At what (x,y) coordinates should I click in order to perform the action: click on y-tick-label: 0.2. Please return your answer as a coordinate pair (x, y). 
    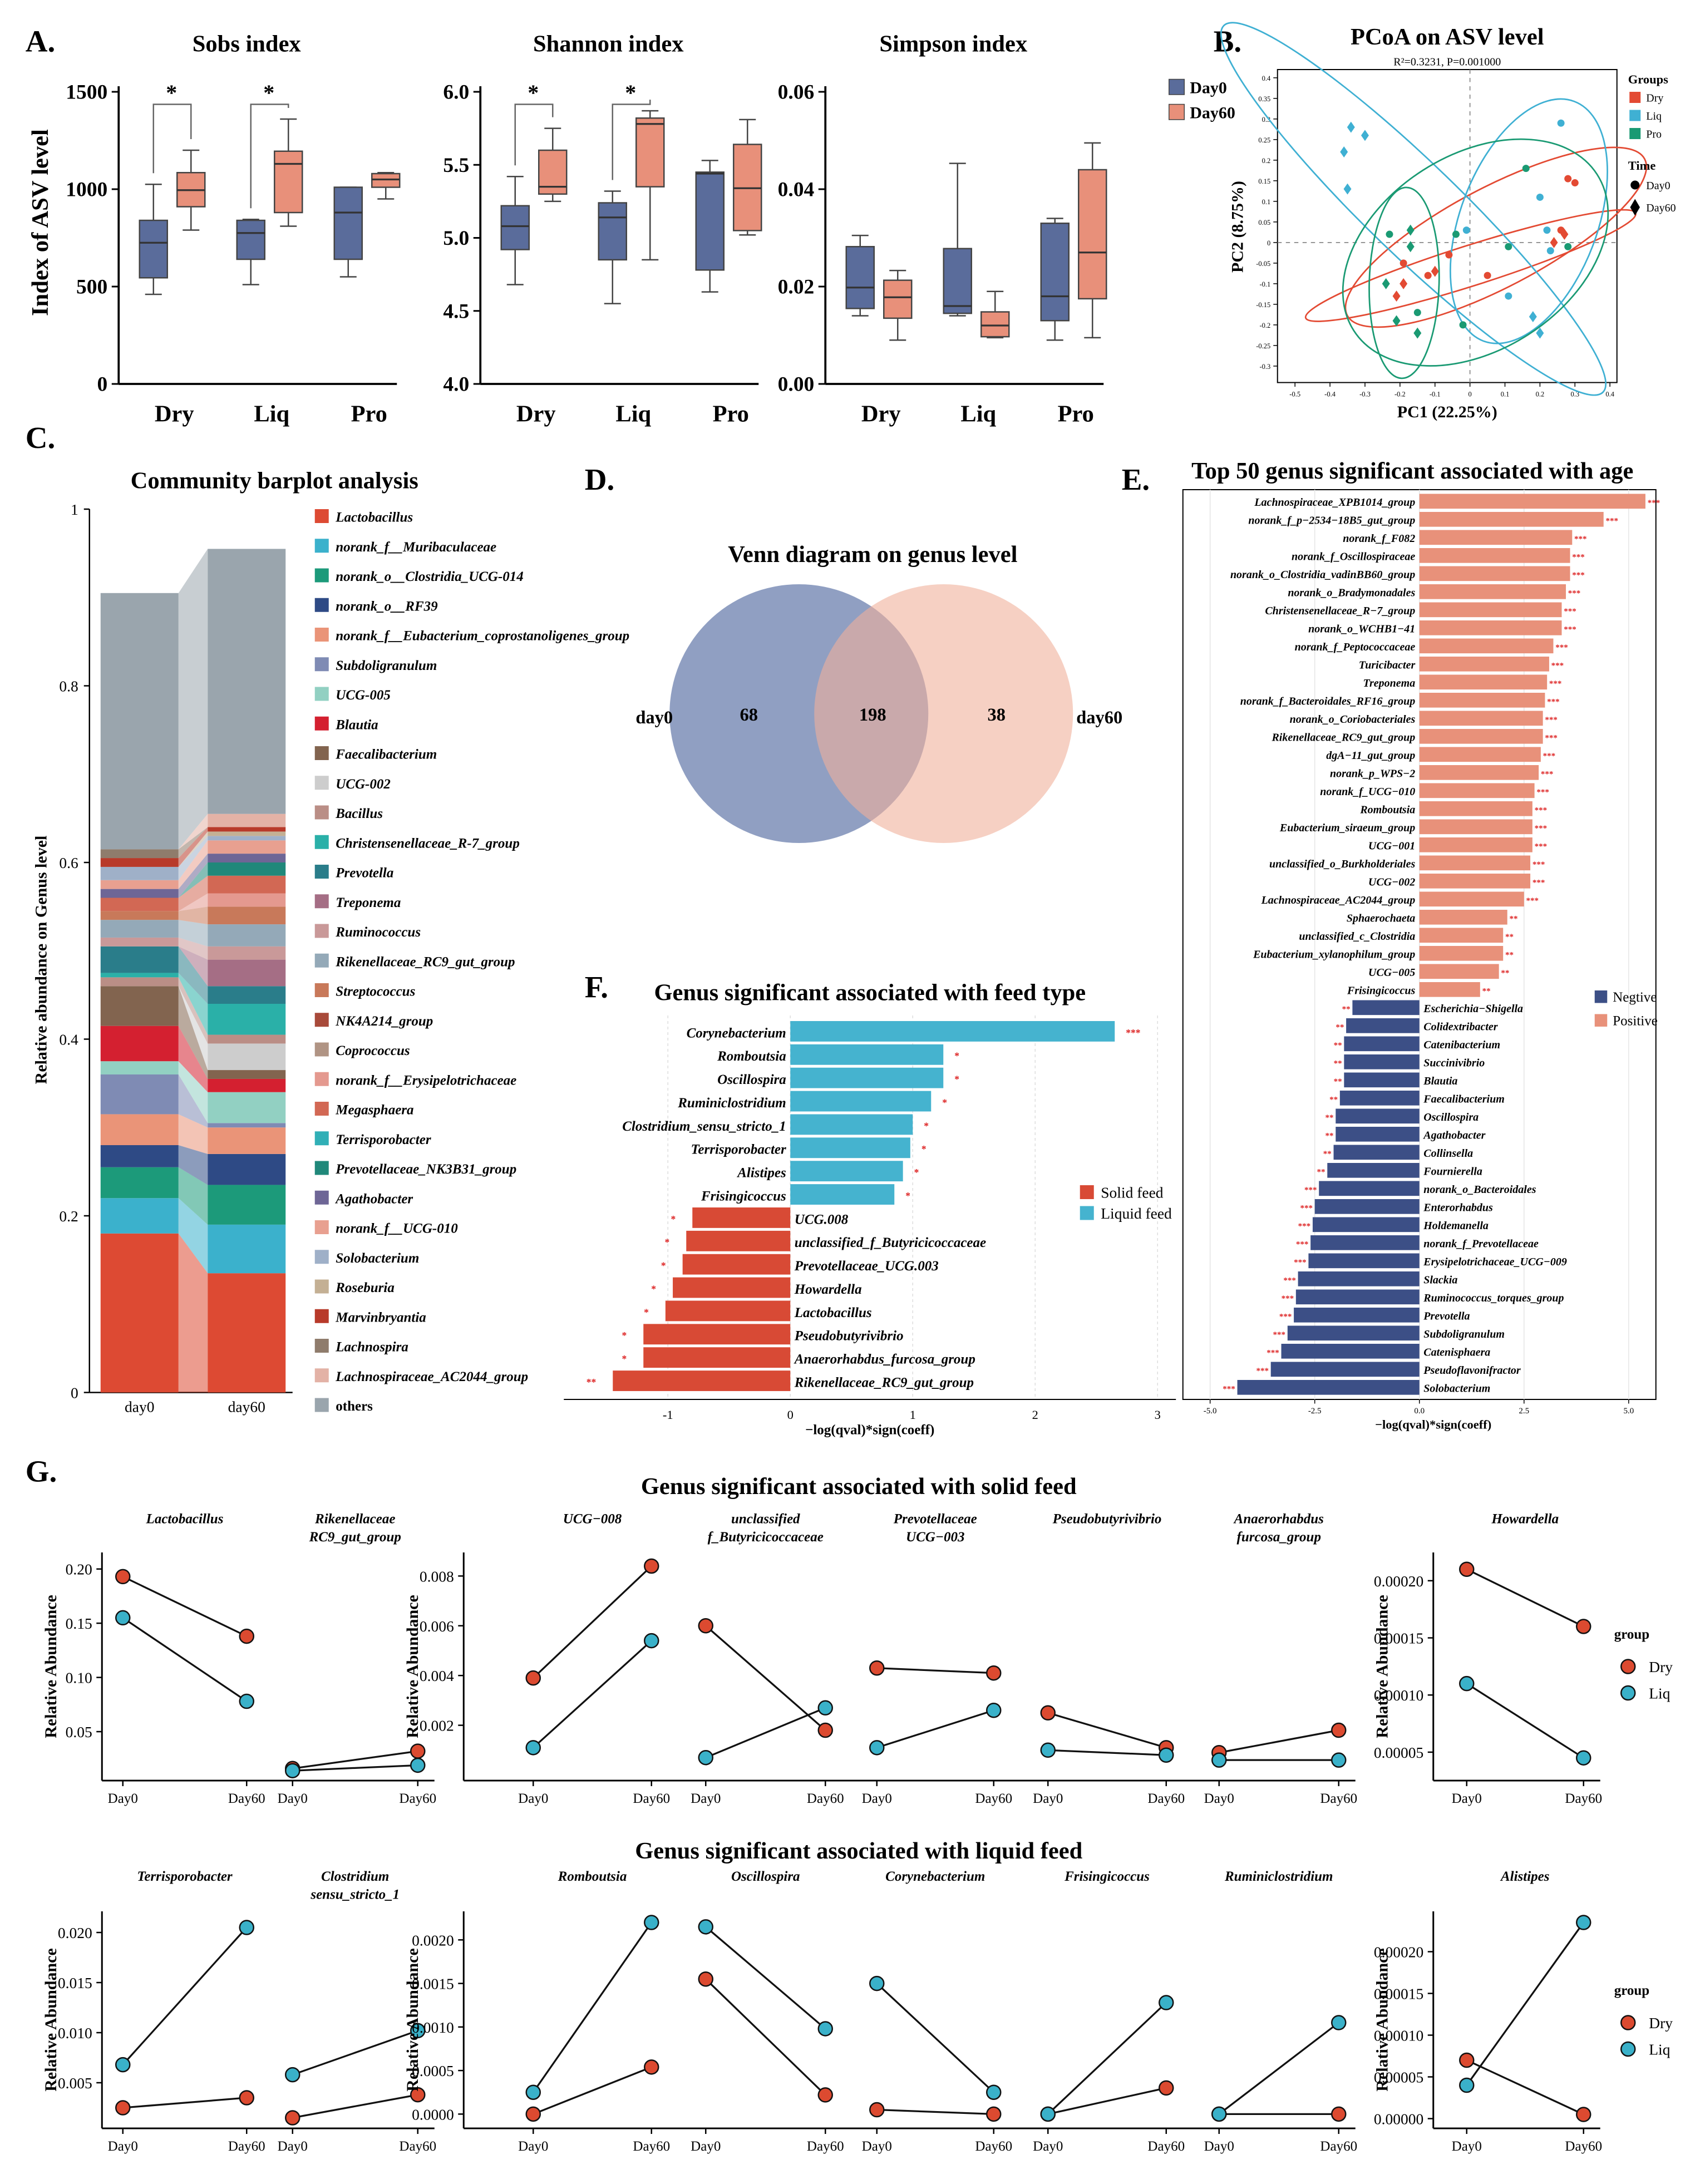
    Looking at the image, I should click on (68, 1216).